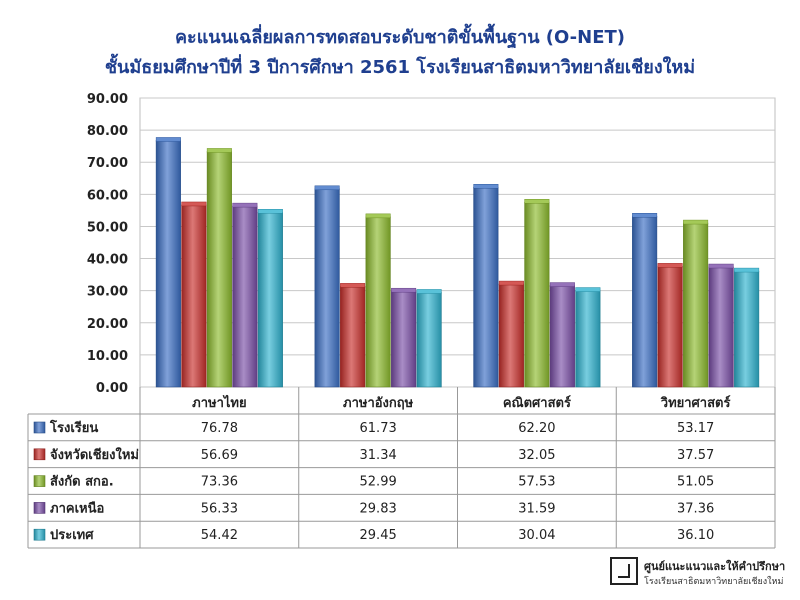  Describe the element at coordinates (219, 535) in the screenshot. I see `data-label: 54.42` at that location.